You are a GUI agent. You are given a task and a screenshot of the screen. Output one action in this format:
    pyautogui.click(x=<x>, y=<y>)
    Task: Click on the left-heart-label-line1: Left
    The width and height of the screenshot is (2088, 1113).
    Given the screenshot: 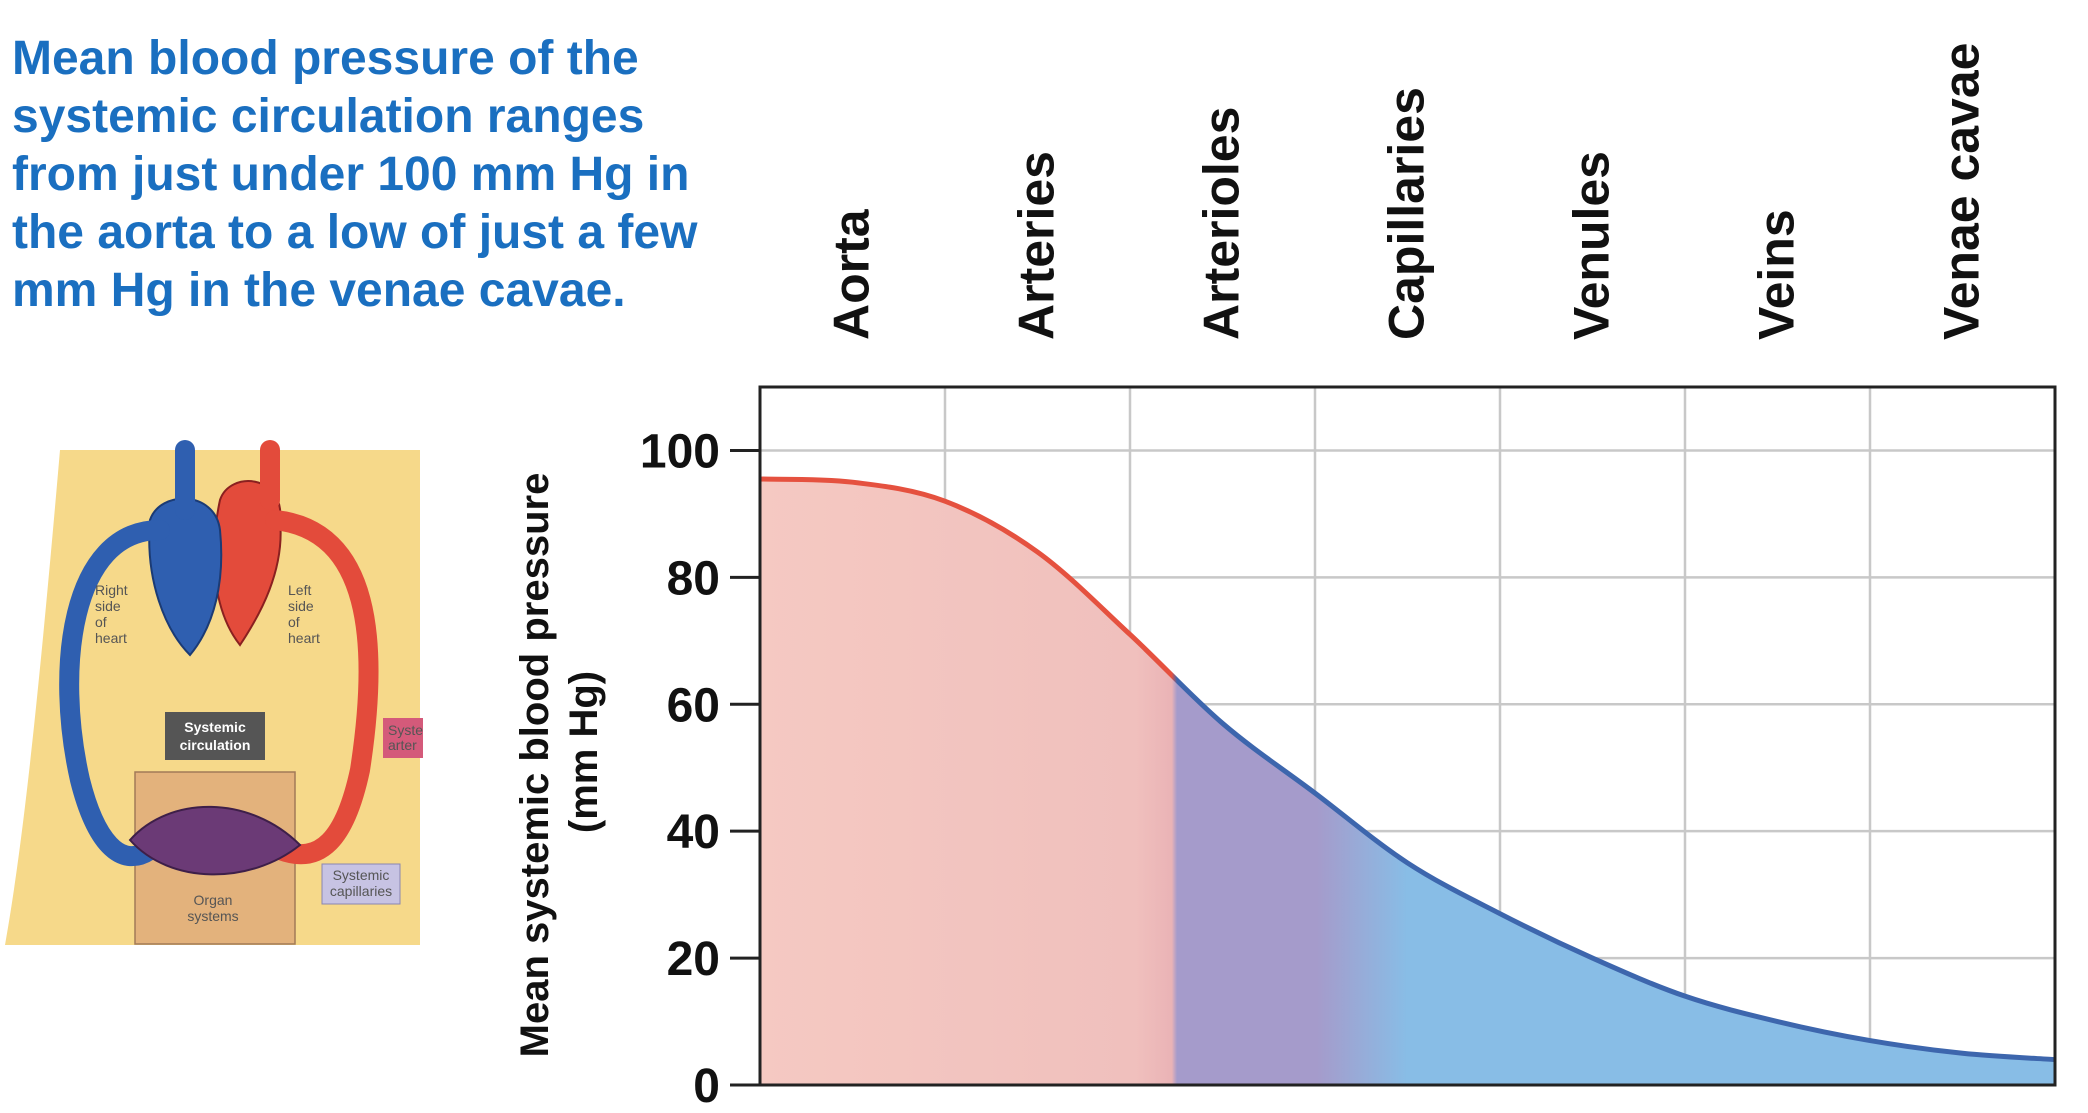 What is the action you would take?
    pyautogui.click(x=299, y=590)
    